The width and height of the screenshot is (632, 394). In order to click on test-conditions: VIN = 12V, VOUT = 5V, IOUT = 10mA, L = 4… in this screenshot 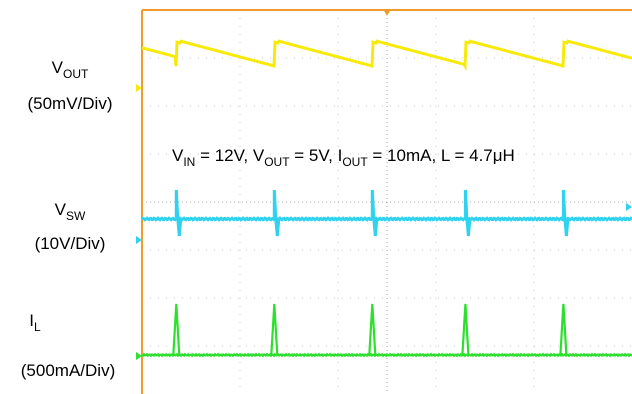, I will do `click(343, 157)`.